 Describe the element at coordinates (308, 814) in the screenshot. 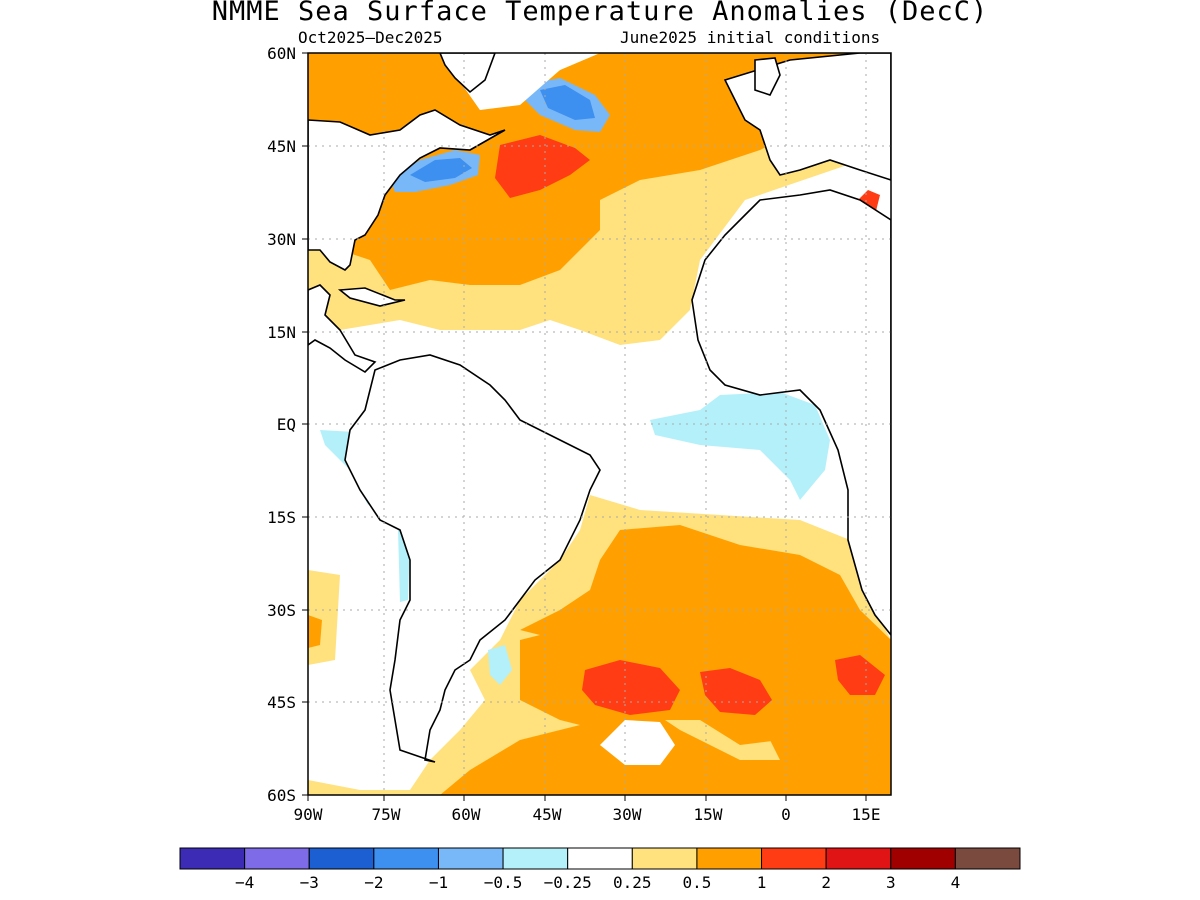

I see `lon-label: 90W` at that location.